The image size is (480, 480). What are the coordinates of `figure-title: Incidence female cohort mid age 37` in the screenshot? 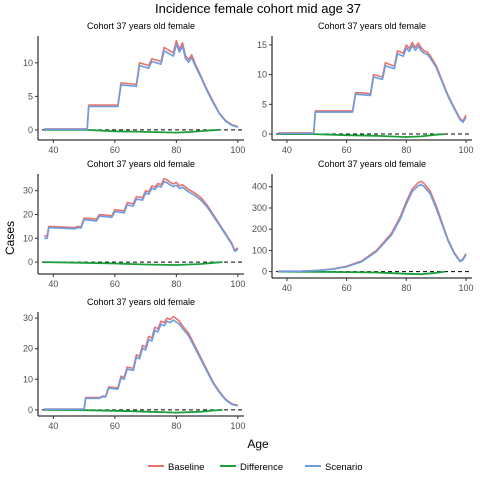 It's located at (258, 8).